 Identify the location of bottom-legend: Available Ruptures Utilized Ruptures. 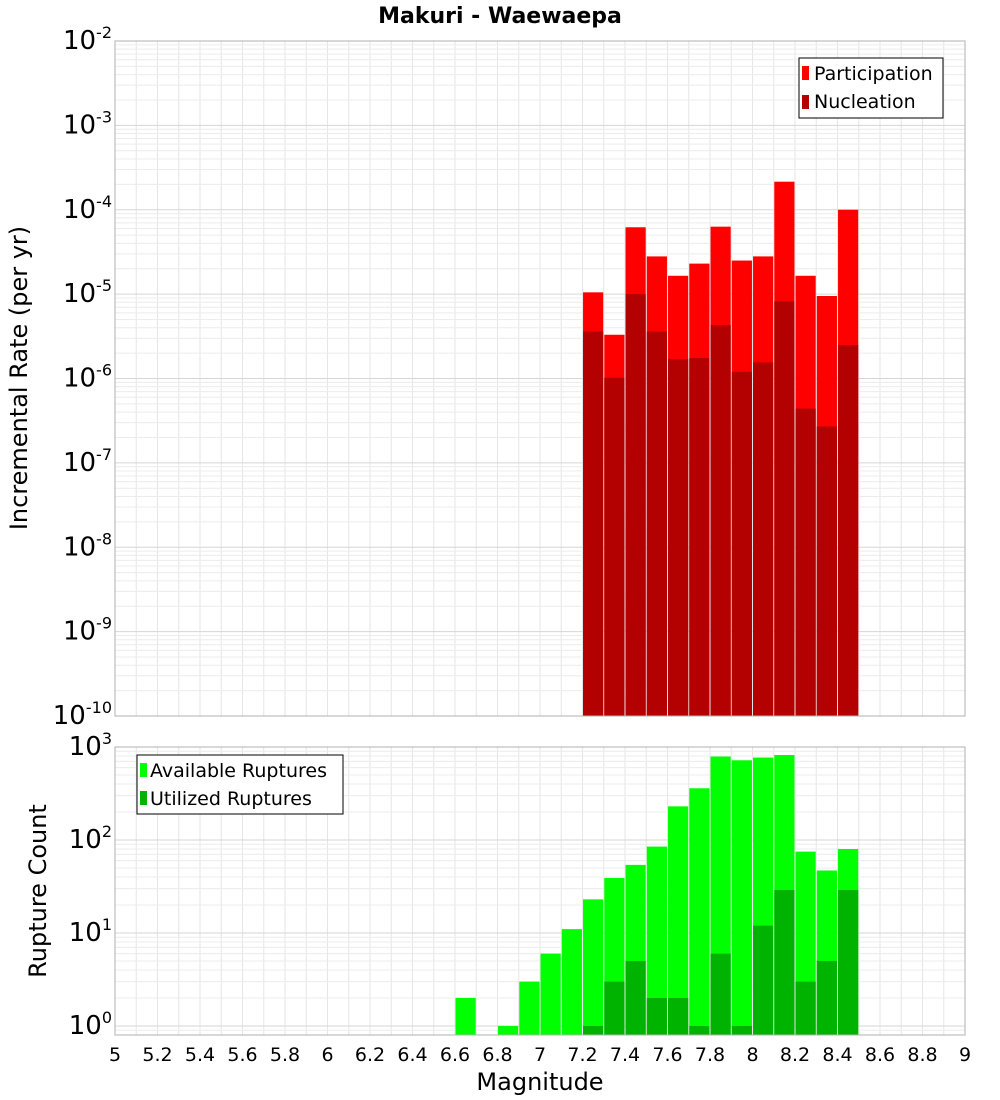
(240, 784).